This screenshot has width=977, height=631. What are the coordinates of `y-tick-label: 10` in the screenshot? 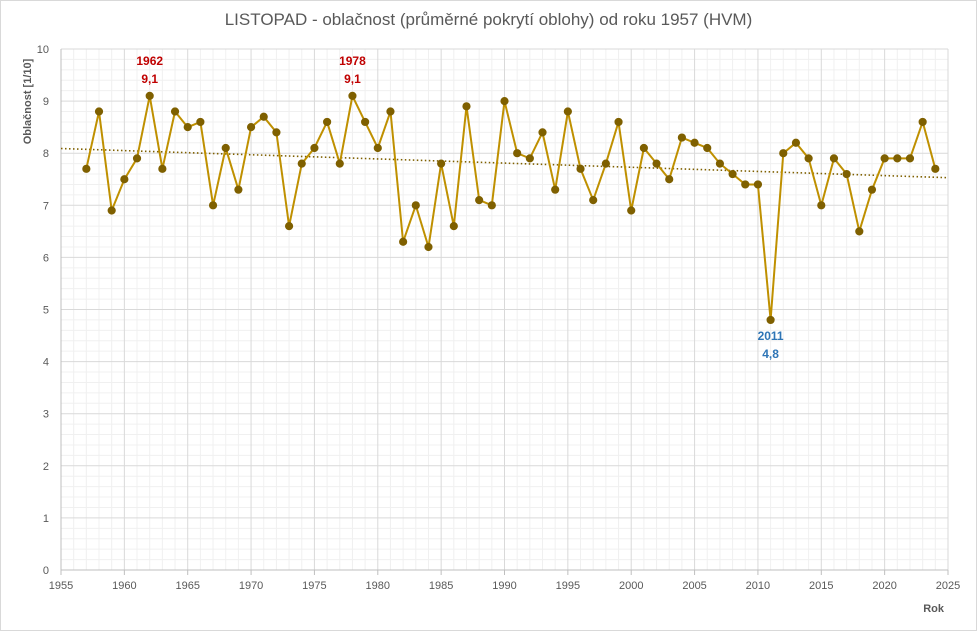 It's located at (43, 50).